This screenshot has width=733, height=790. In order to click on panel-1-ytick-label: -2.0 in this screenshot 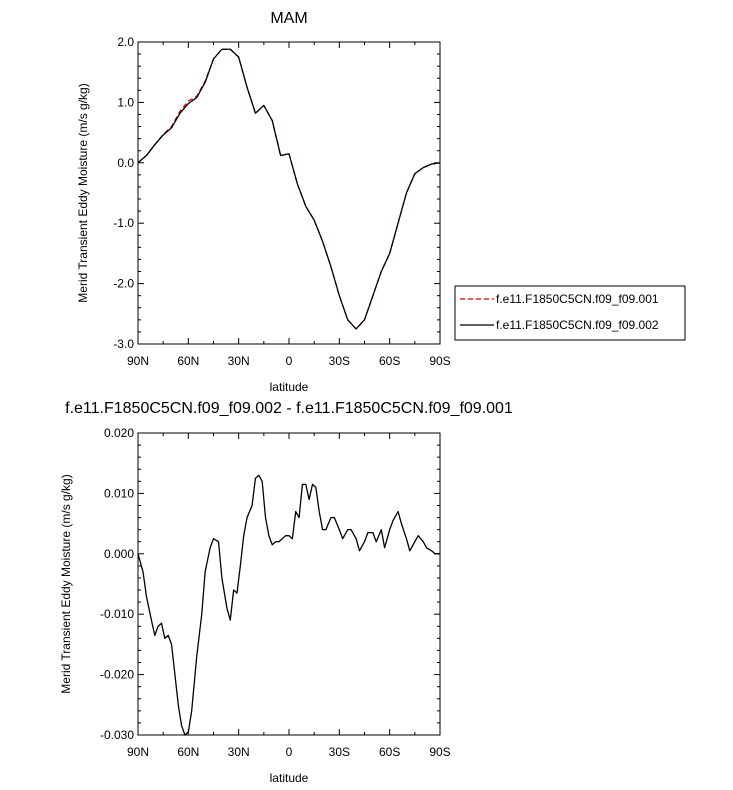, I will do `click(123, 284)`.